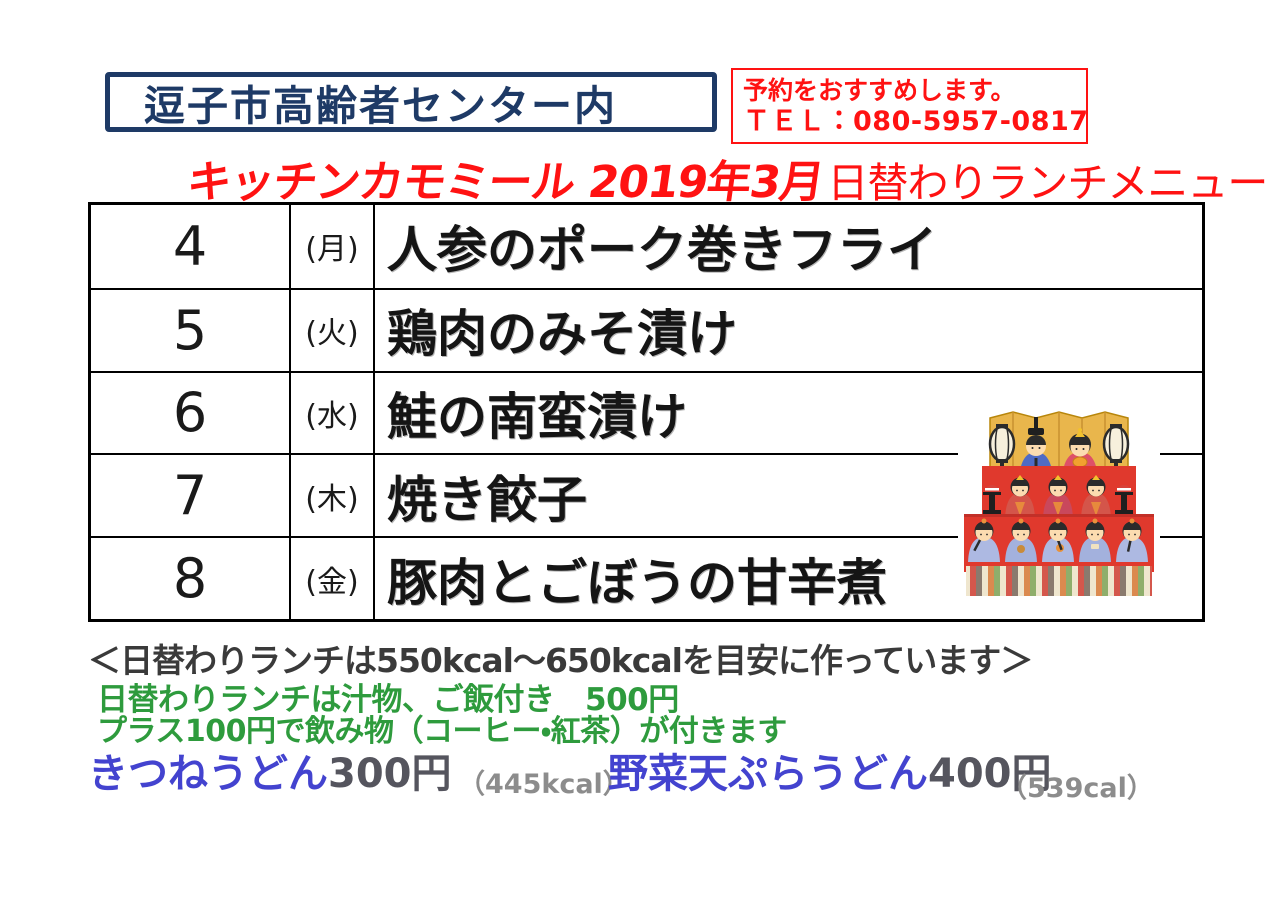 The width and height of the screenshot is (1280, 905). What do you see at coordinates (190, 413) in the screenshot?
I see `date-cell: 6` at bounding box center [190, 413].